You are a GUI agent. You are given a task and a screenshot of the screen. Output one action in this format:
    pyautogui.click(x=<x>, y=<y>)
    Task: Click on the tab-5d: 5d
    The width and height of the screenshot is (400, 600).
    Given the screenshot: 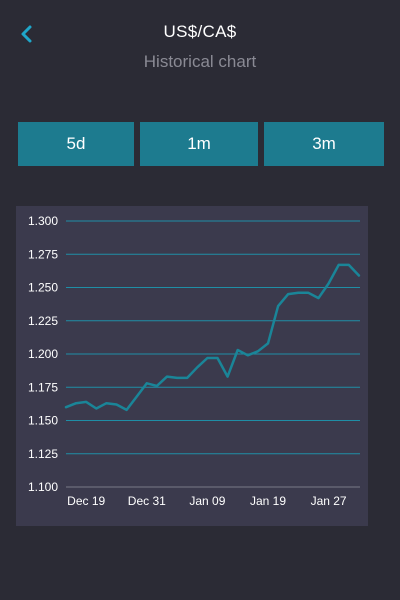 What is the action you would take?
    pyautogui.click(x=76, y=144)
    